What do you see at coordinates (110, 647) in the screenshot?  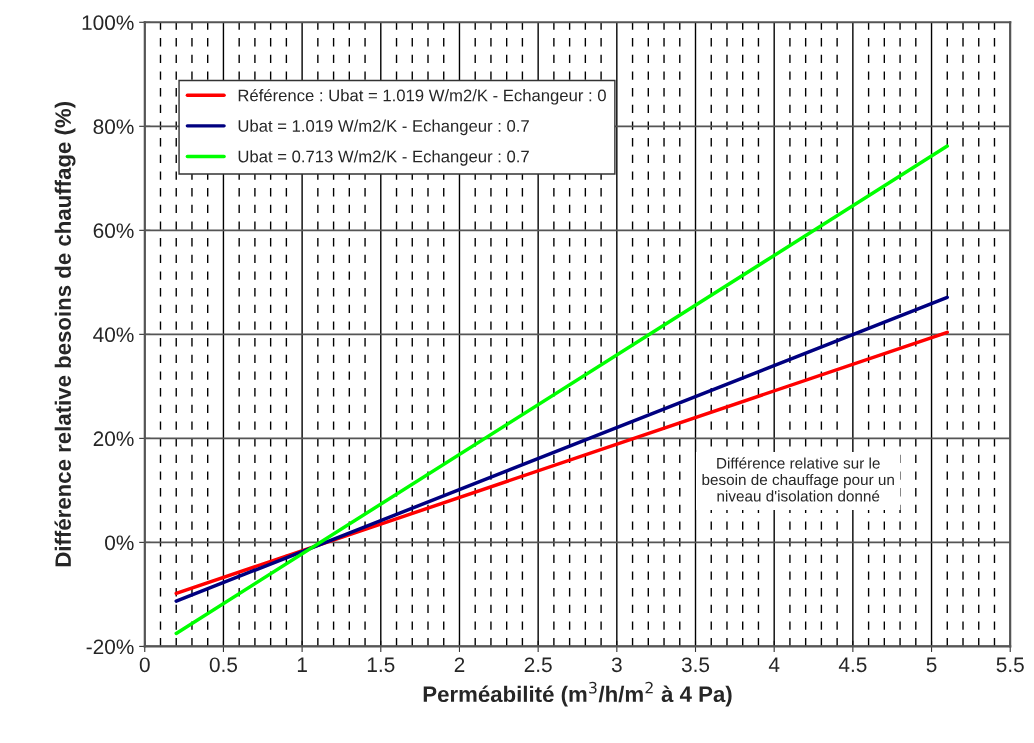 I see `y-tick-label: -20%` at bounding box center [110, 647].